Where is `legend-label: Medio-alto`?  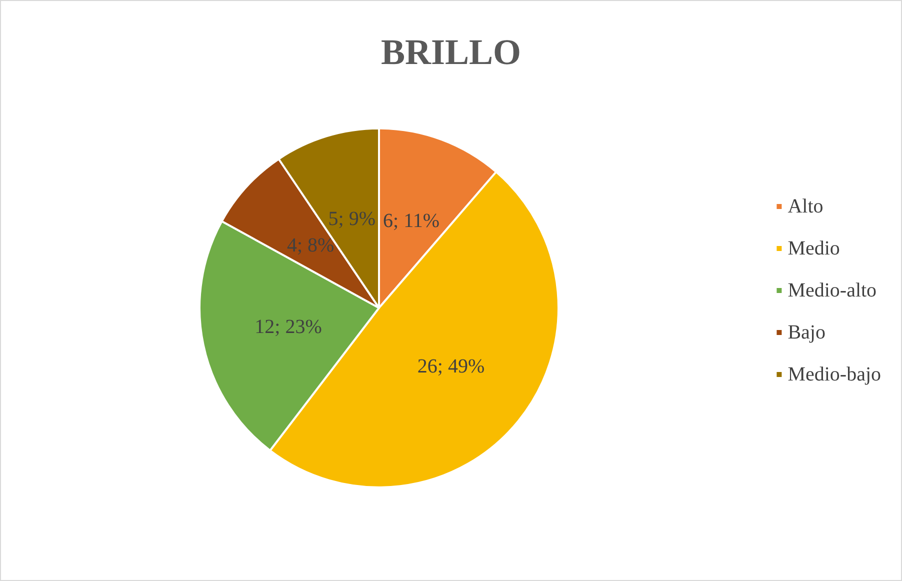
legend-label: Medio-alto is located at coordinates (832, 291).